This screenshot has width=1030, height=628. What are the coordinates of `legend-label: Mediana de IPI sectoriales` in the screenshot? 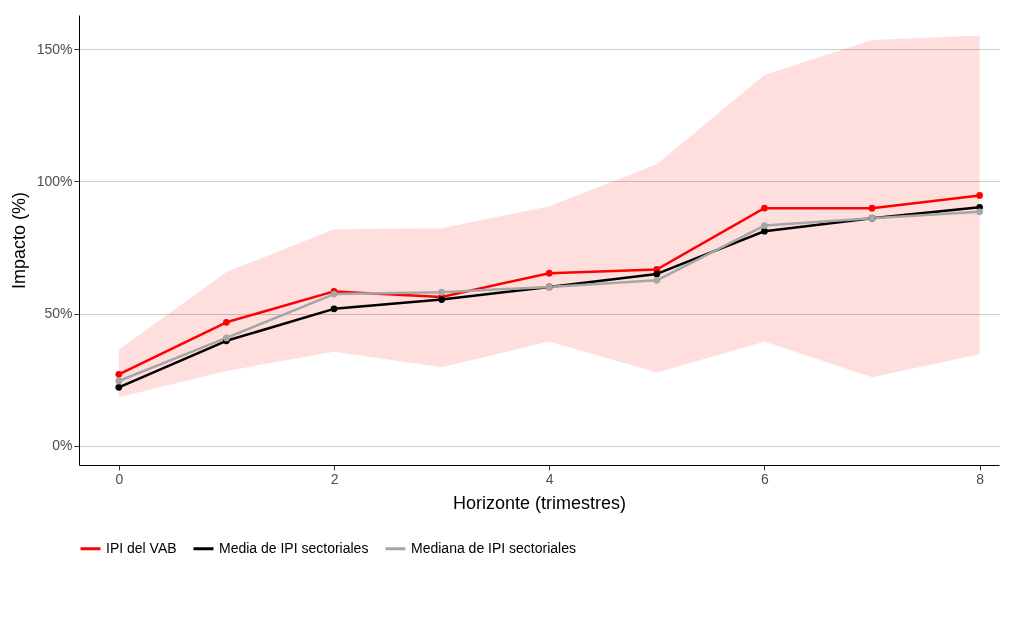 It's located at (493, 547).